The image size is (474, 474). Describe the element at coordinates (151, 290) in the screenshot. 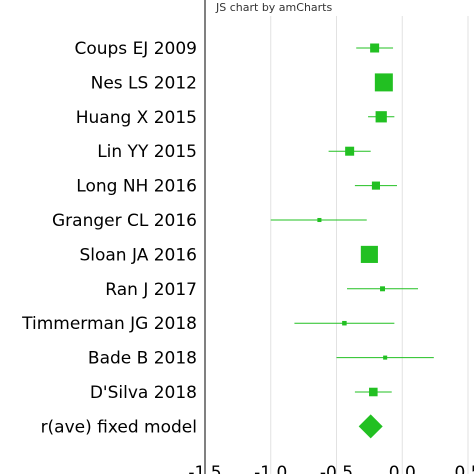

I see `study-label: Ran J 2017` at that location.